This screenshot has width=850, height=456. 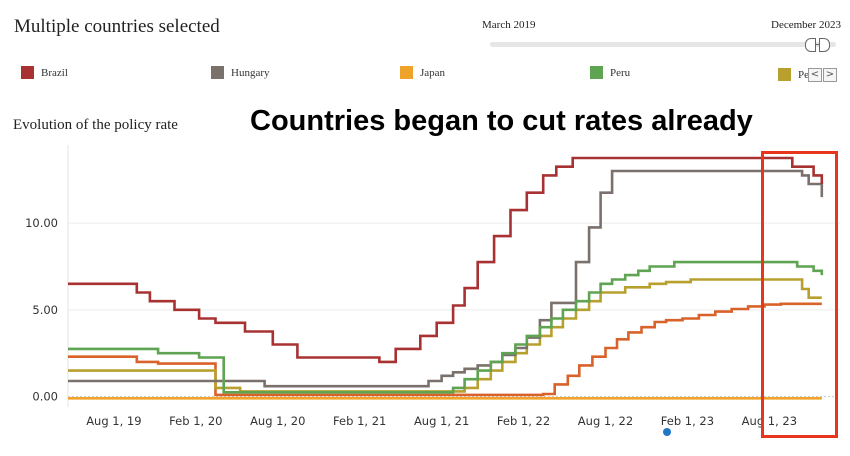 I want to click on date-range-handle-link, so click(x=817, y=44).